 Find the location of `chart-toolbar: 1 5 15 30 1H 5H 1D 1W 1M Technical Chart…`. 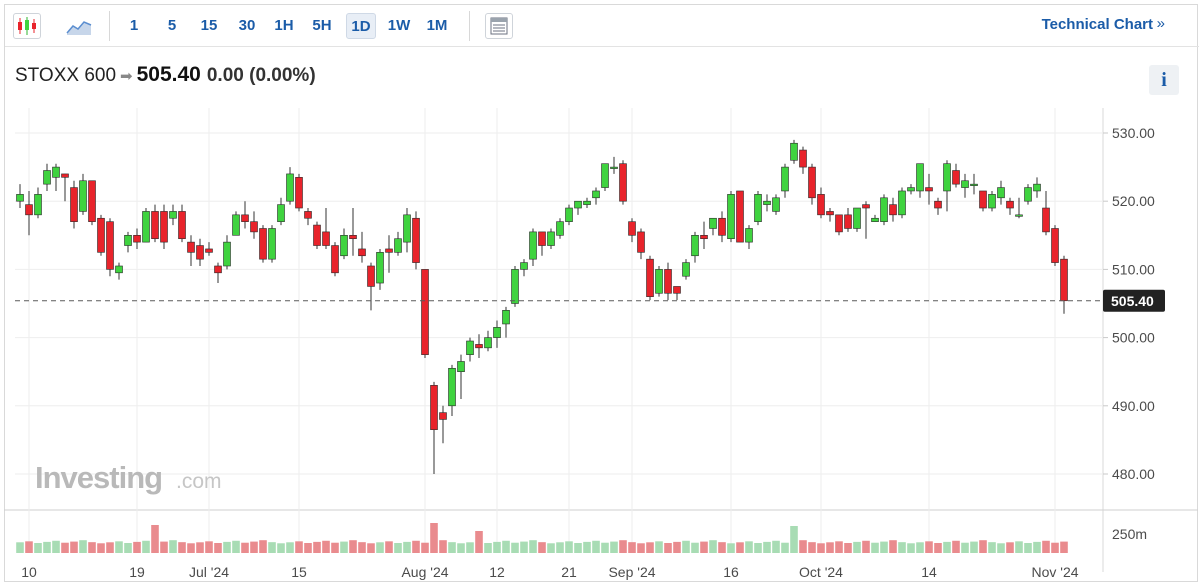

chart-toolbar: 1 5 15 30 1H 5H 1D 1W 1M Technical Chart… is located at coordinates (602, 26).